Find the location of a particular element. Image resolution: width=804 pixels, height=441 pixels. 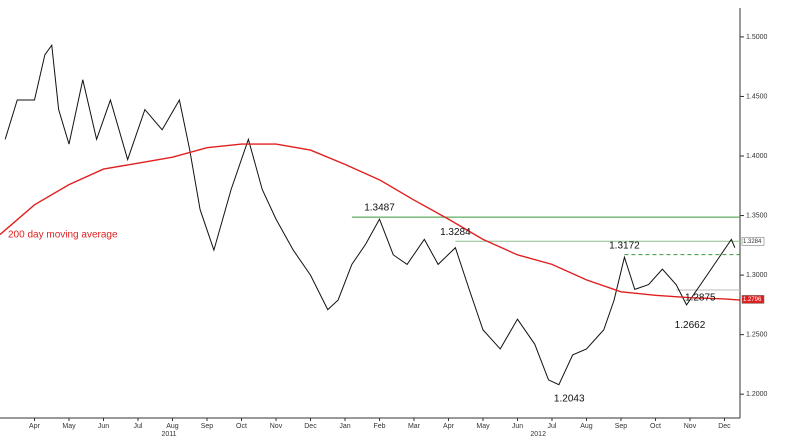

price-tag-label: 1.3284 is located at coordinates (752, 242).